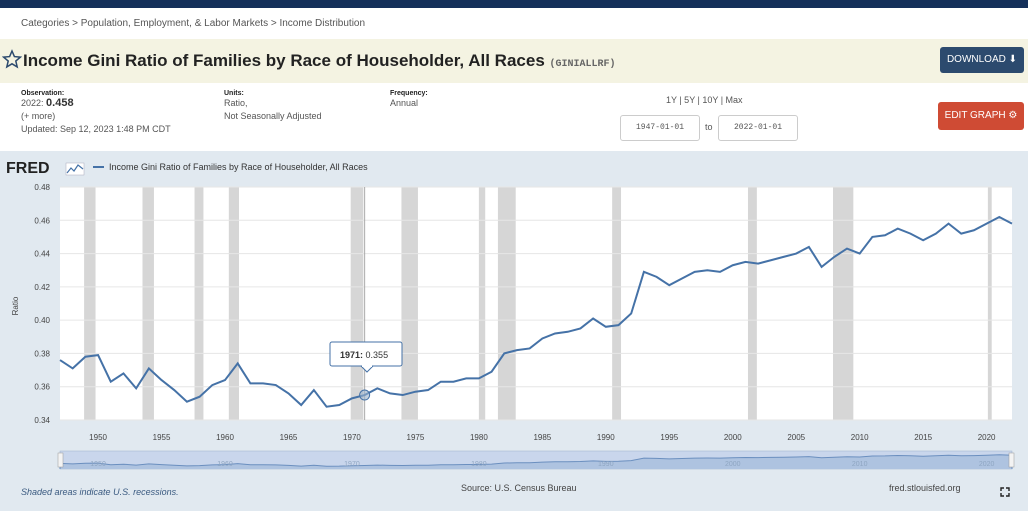 This screenshot has height=511, width=1028. What do you see at coordinates (758, 128) in the screenshot?
I see `end-date-input: 2022-01-01` at bounding box center [758, 128].